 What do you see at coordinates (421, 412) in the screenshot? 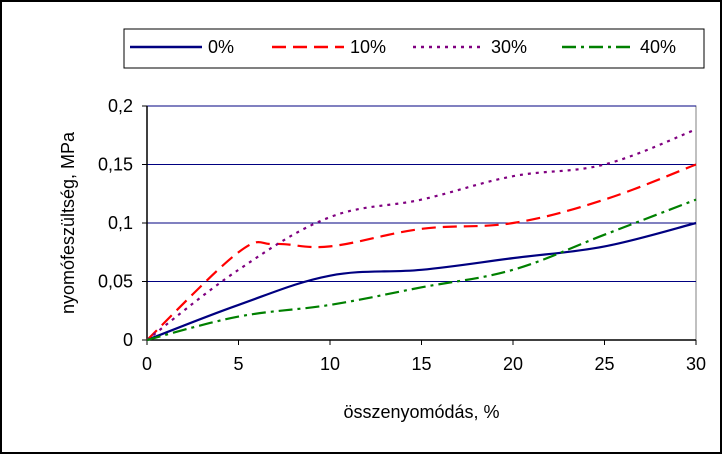
I see `x-axis-label: összenyomódás, %` at bounding box center [421, 412].